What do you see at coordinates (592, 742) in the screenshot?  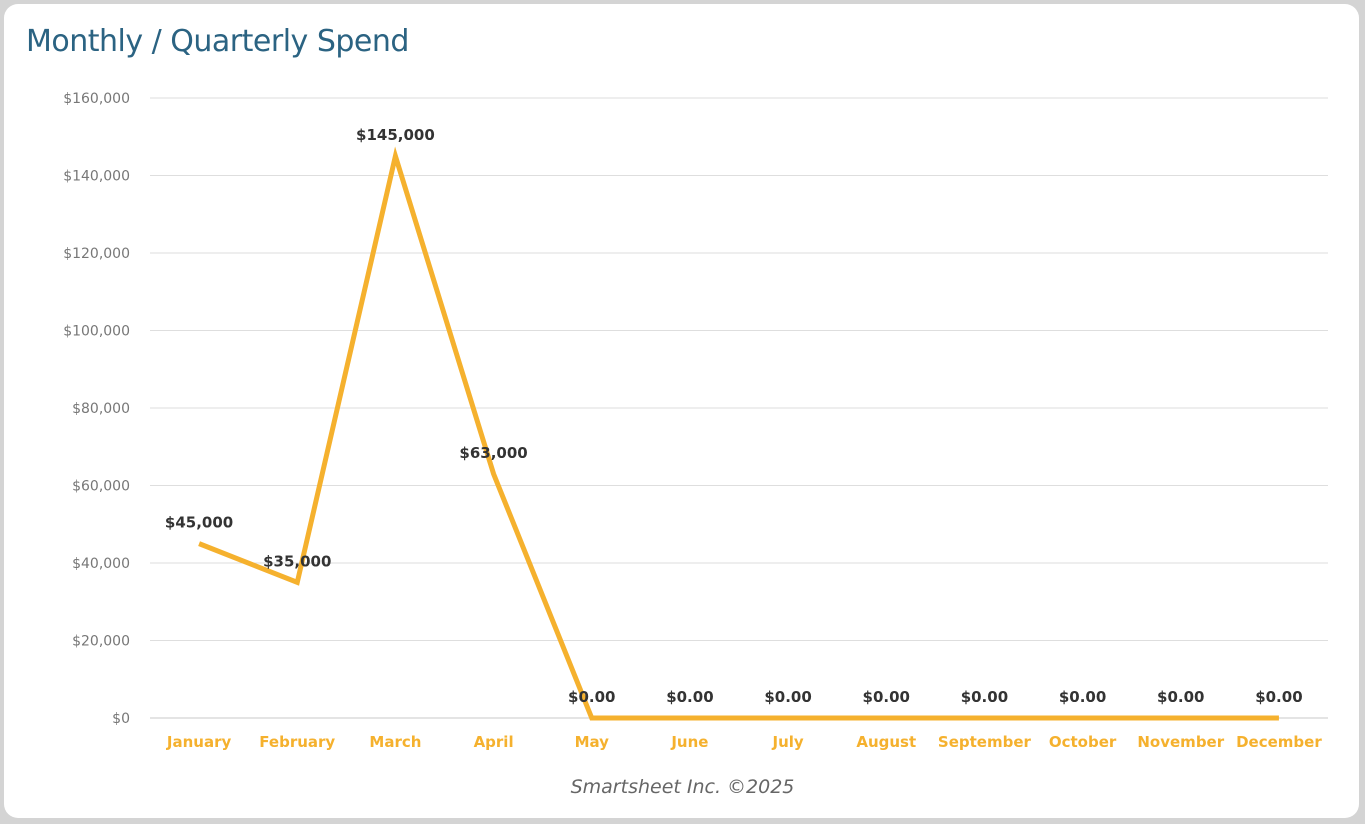 I see `x-tick-label: May` at bounding box center [592, 742].